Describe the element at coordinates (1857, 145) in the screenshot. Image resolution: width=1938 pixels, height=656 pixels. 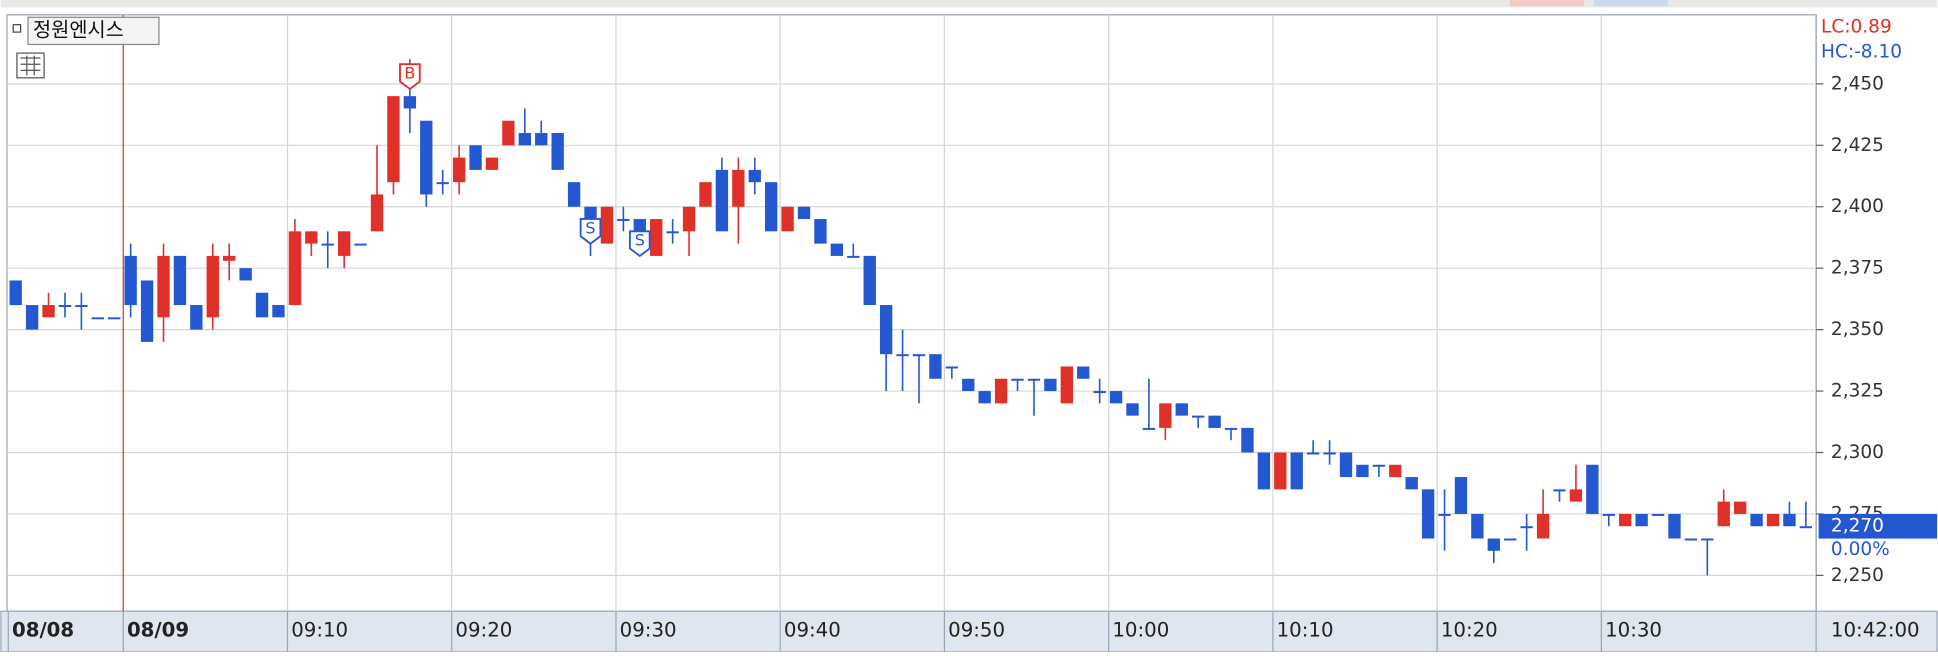
I see `y-tick-label: 2,425` at that location.